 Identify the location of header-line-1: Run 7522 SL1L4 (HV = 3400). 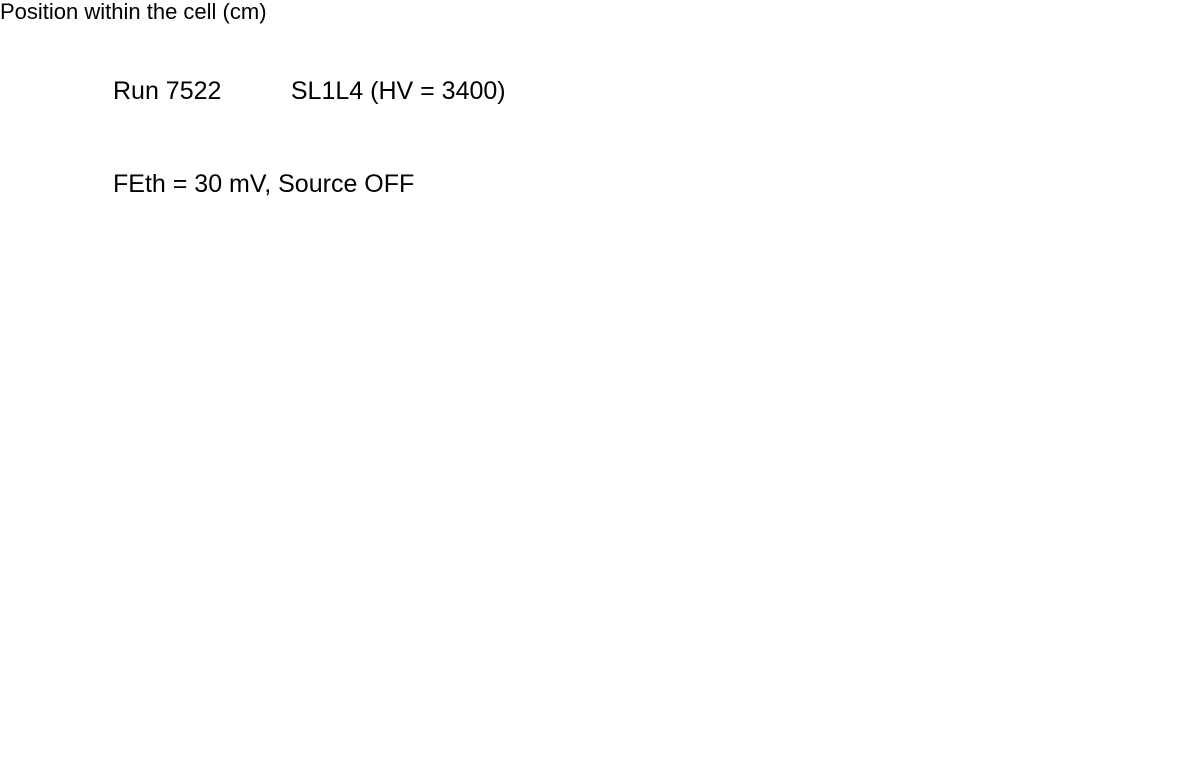
(309, 91).